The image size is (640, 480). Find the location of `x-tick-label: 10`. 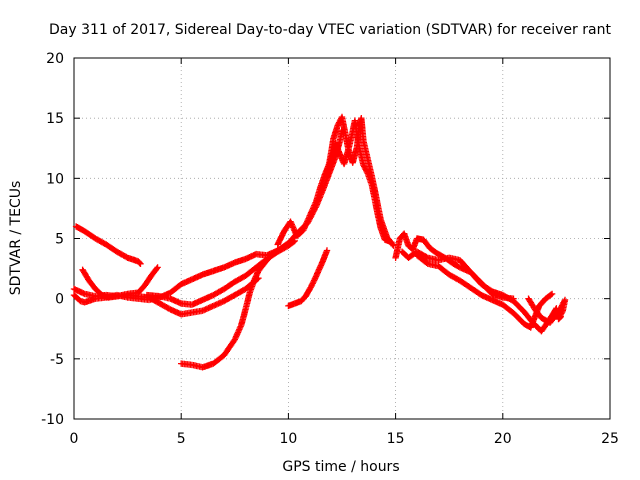

x-tick-label: 10 is located at coordinates (288, 439).